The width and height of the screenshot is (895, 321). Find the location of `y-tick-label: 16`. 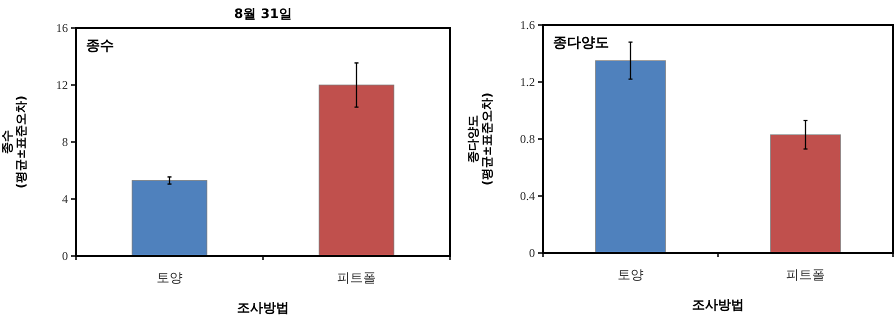

y-tick-label: 16 is located at coordinates (62, 28).